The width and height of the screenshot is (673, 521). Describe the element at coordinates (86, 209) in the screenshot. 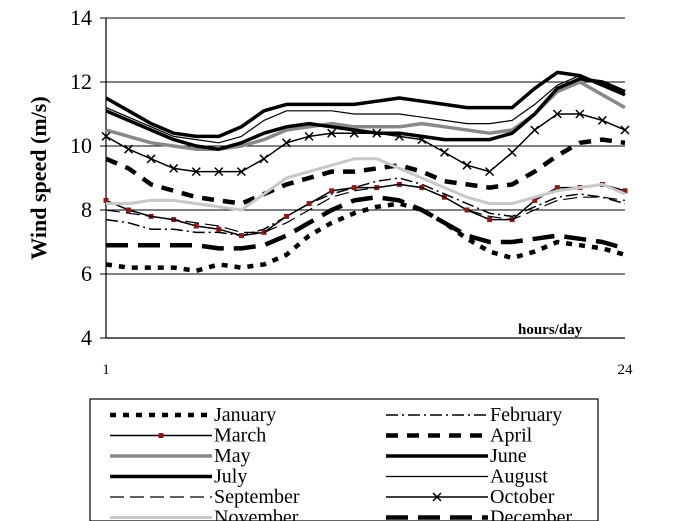

I see `y-tick-label: 8` at that location.